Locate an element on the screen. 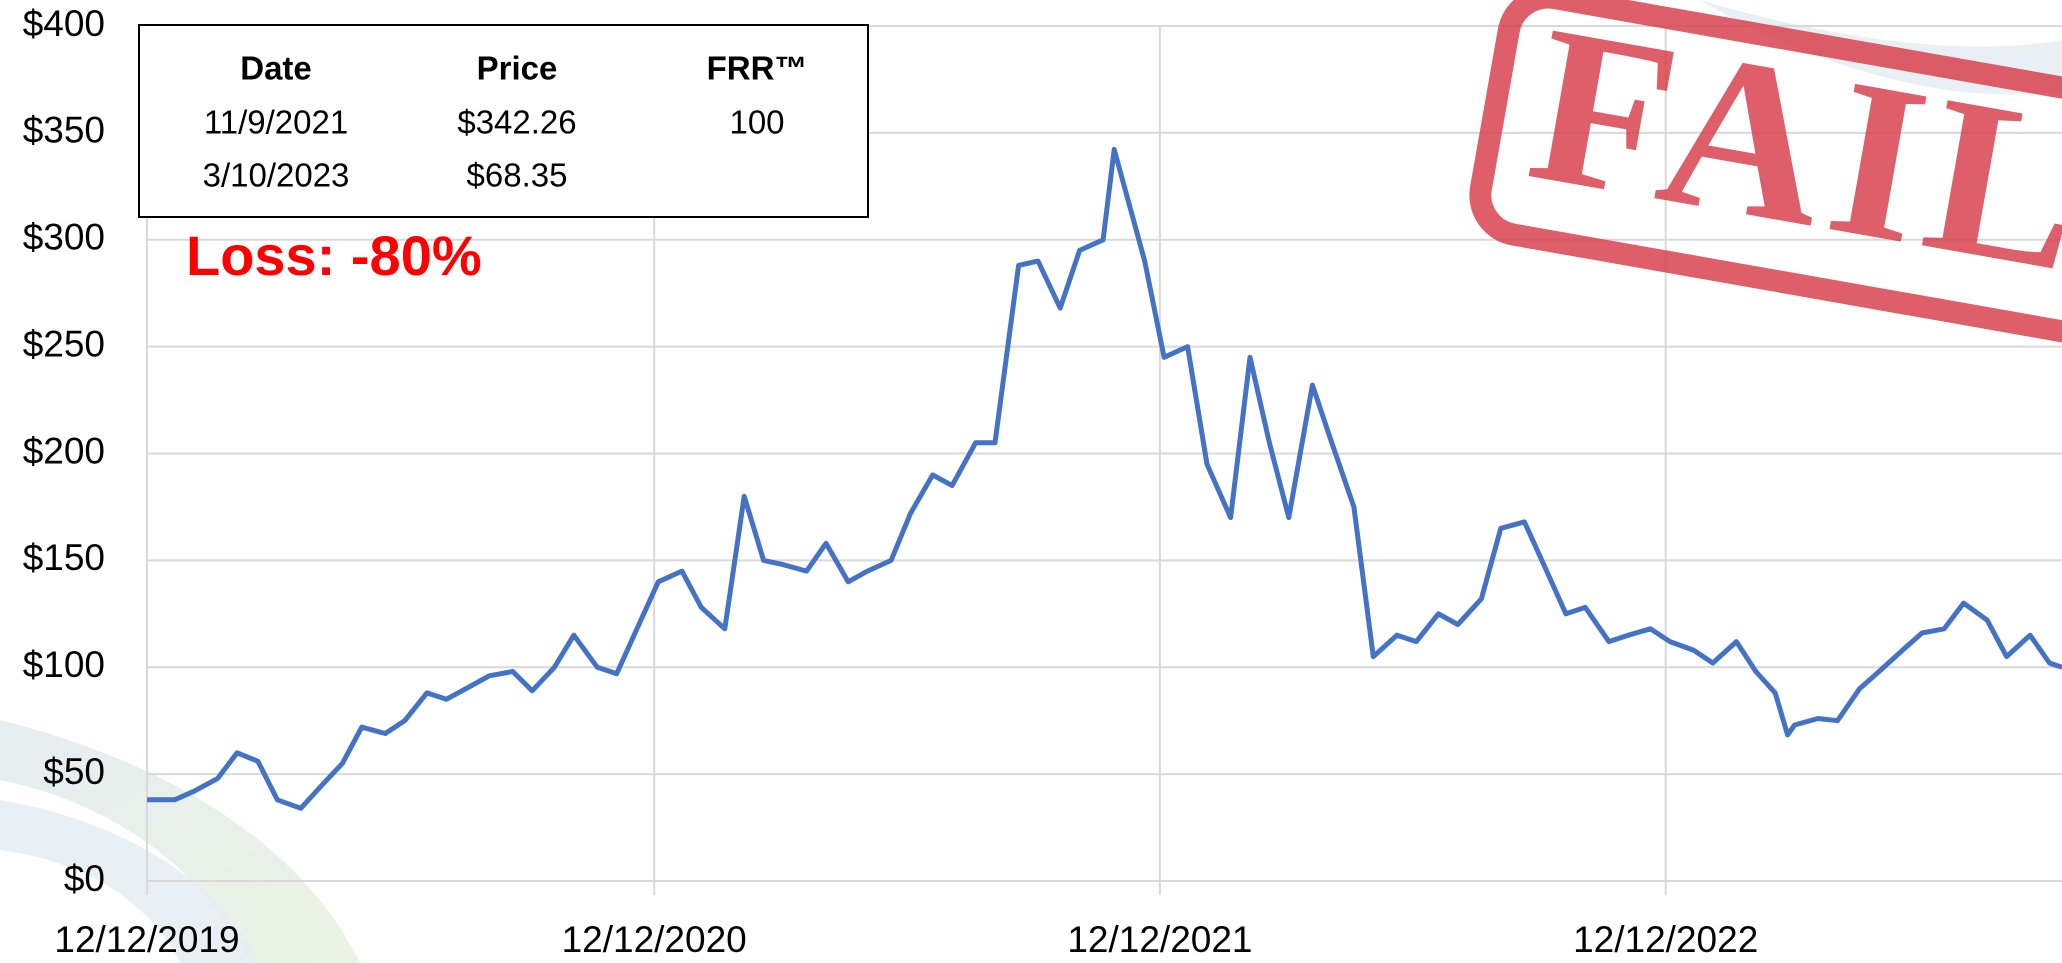  x-tick-label: 12/12/2020 is located at coordinates (654, 939).